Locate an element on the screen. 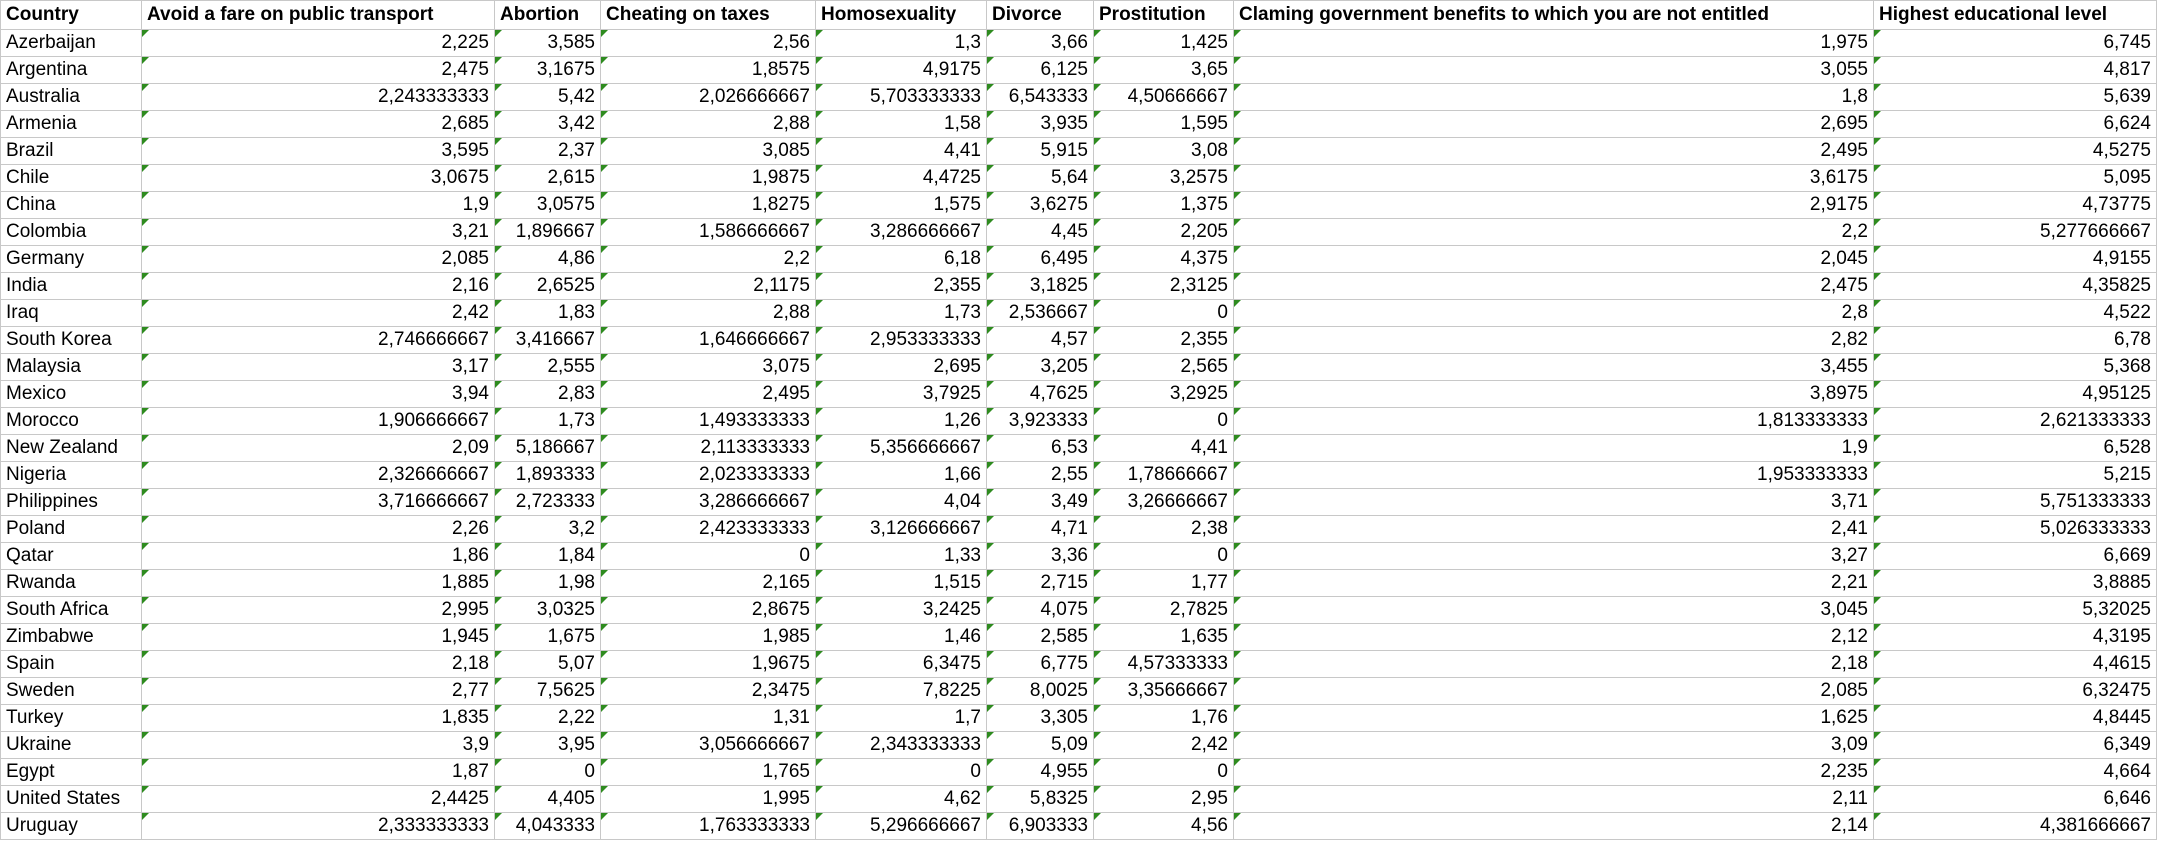  cell-divorce: 4,45 is located at coordinates (1040, 232).